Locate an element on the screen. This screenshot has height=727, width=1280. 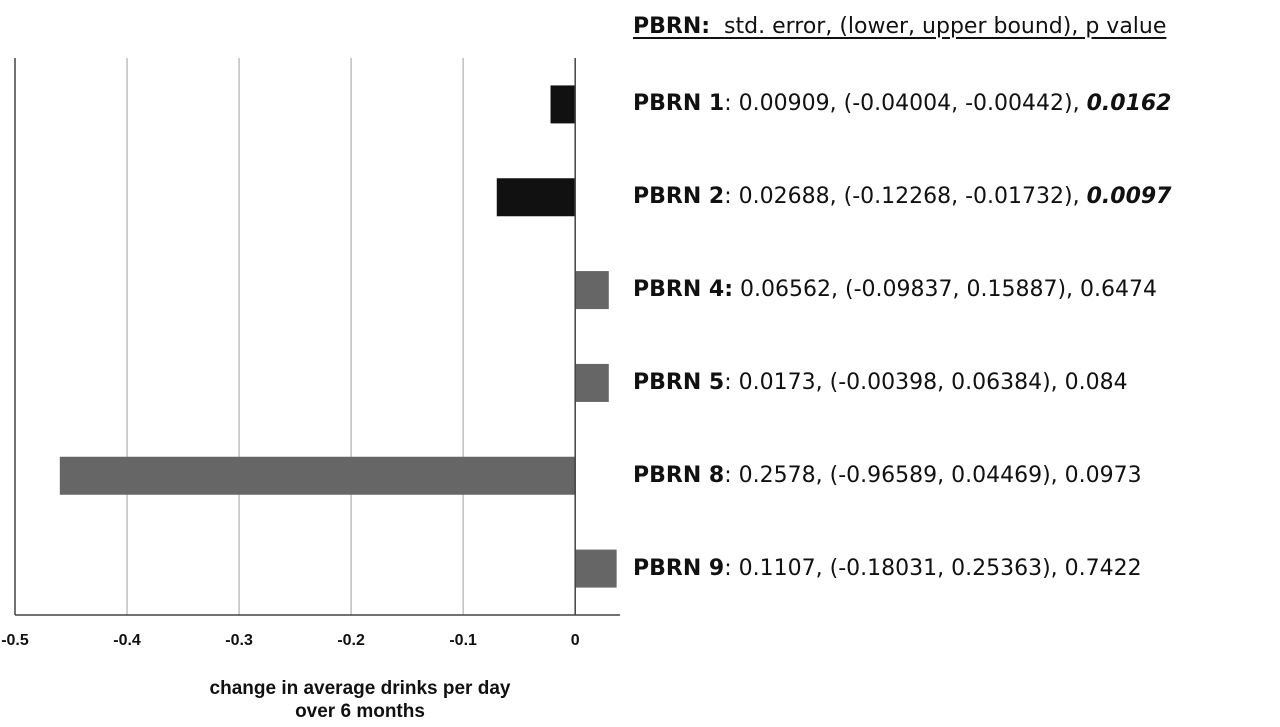
stat-std-error: 0.06562 is located at coordinates (785, 290).